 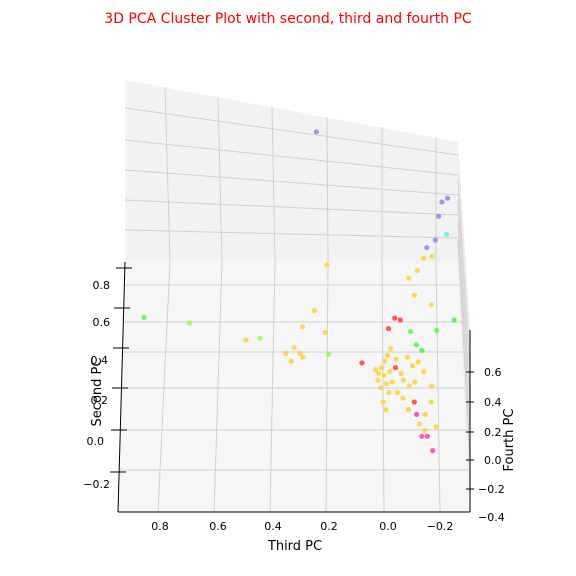 What do you see at coordinates (302, 526) in the screenshot?
I see `third-pc-ticks: 0.8 0.6 0.4 0.2 0.0 −0.2` at bounding box center [302, 526].